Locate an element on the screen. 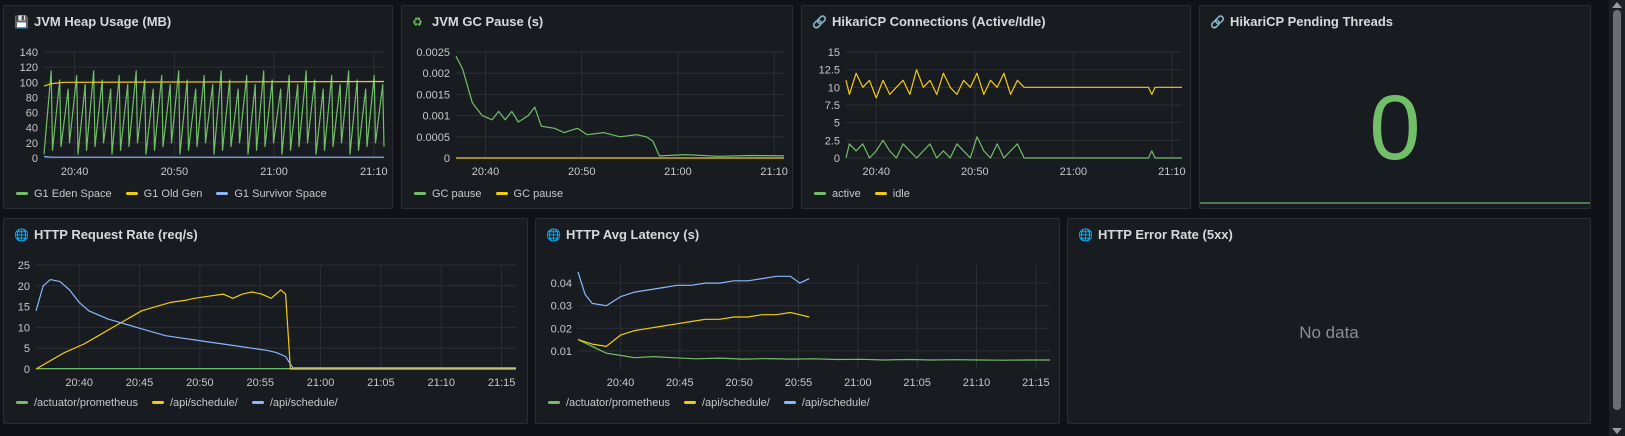  legend: G1 Eden Space G1 Old Gen G1 Survivor Space is located at coordinates (178, 194).